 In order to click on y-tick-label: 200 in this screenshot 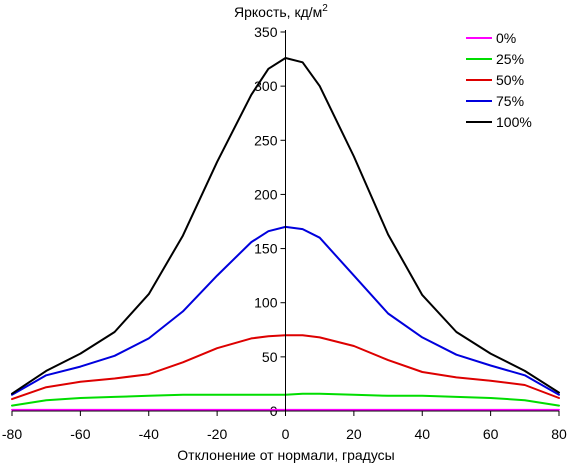, I will do `click(266, 194)`.